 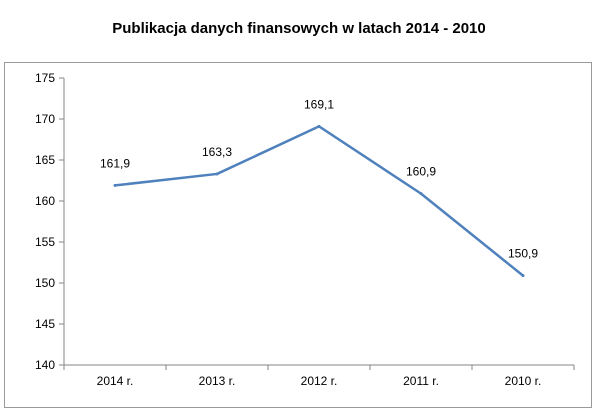 I want to click on x-tick-label: 2011 r., so click(x=421, y=381).